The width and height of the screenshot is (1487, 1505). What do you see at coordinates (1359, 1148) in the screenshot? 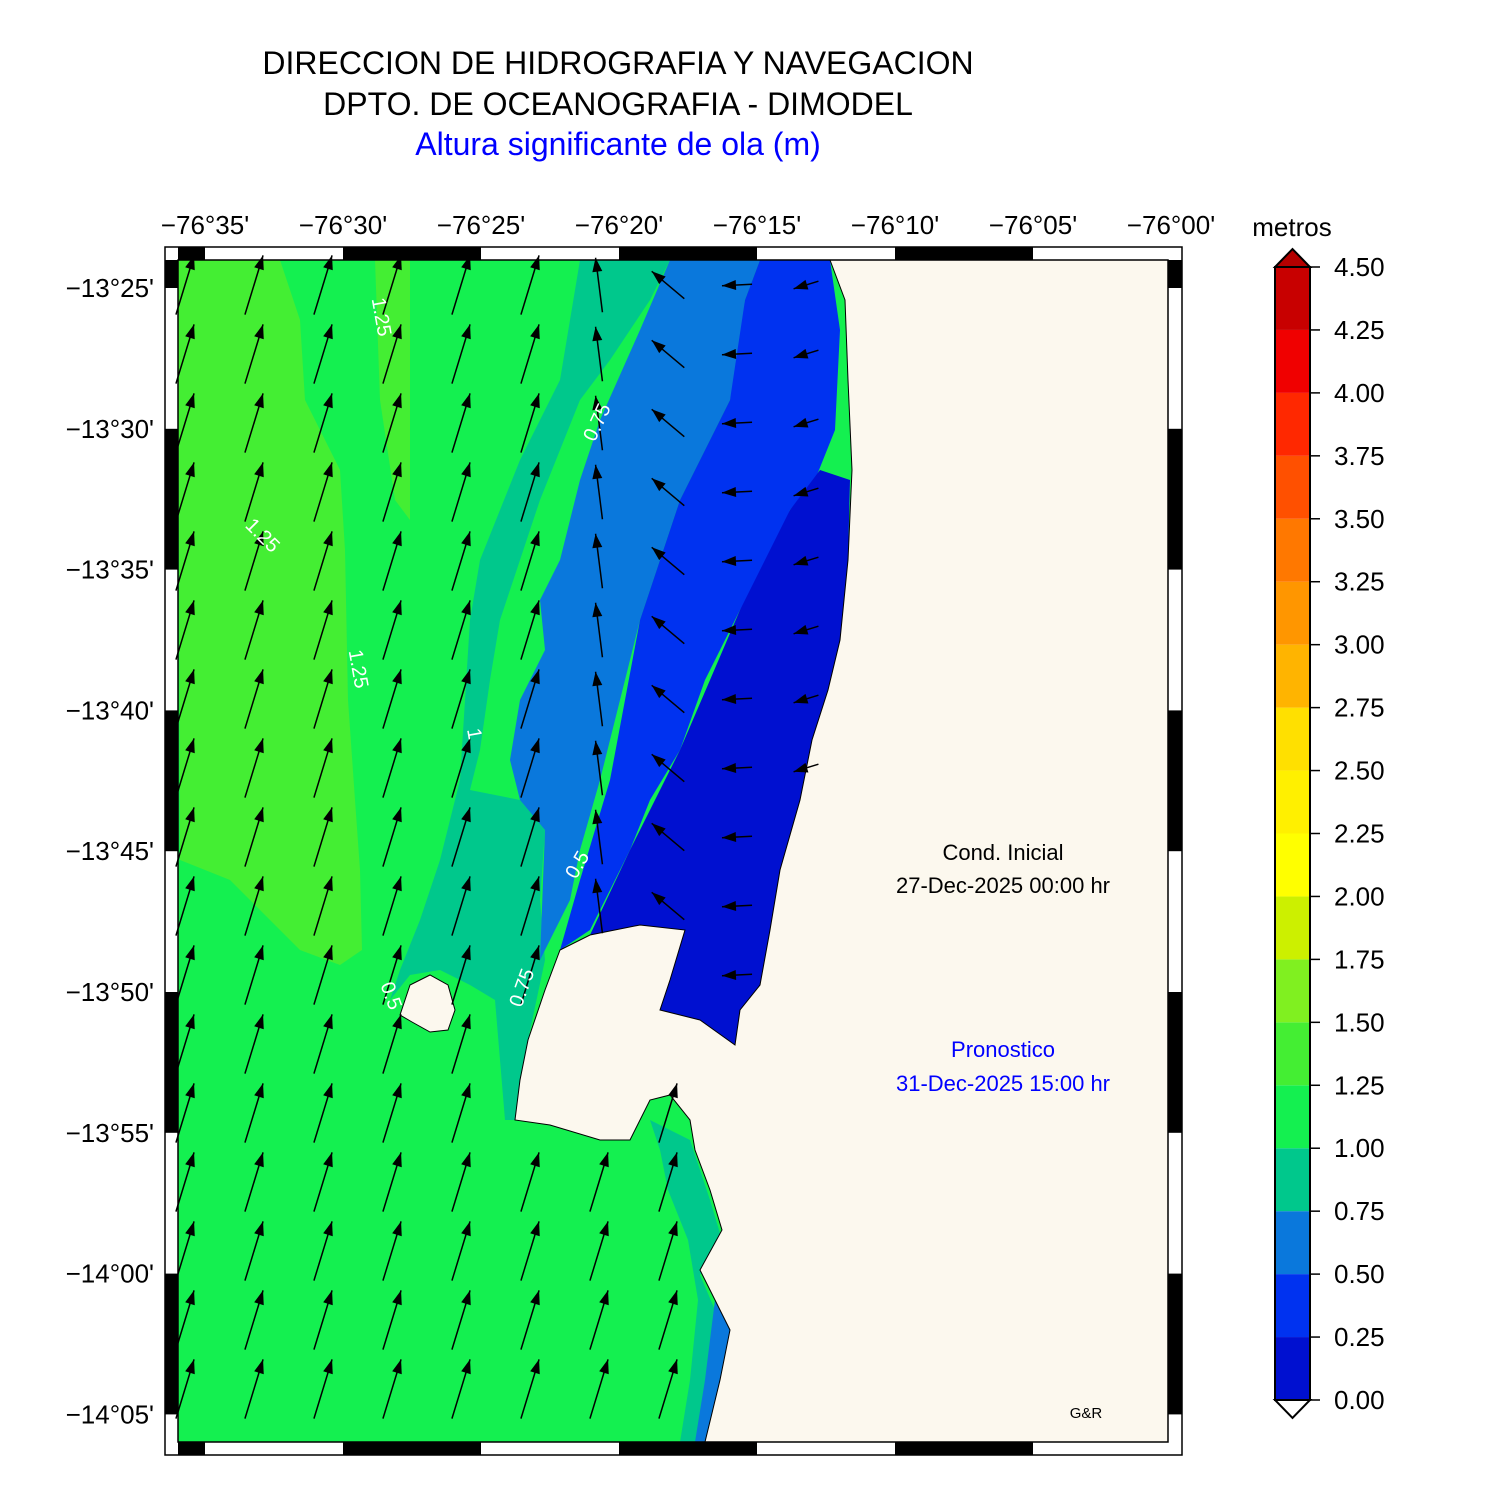
I see `colorbar-label: 1.00` at bounding box center [1359, 1148].